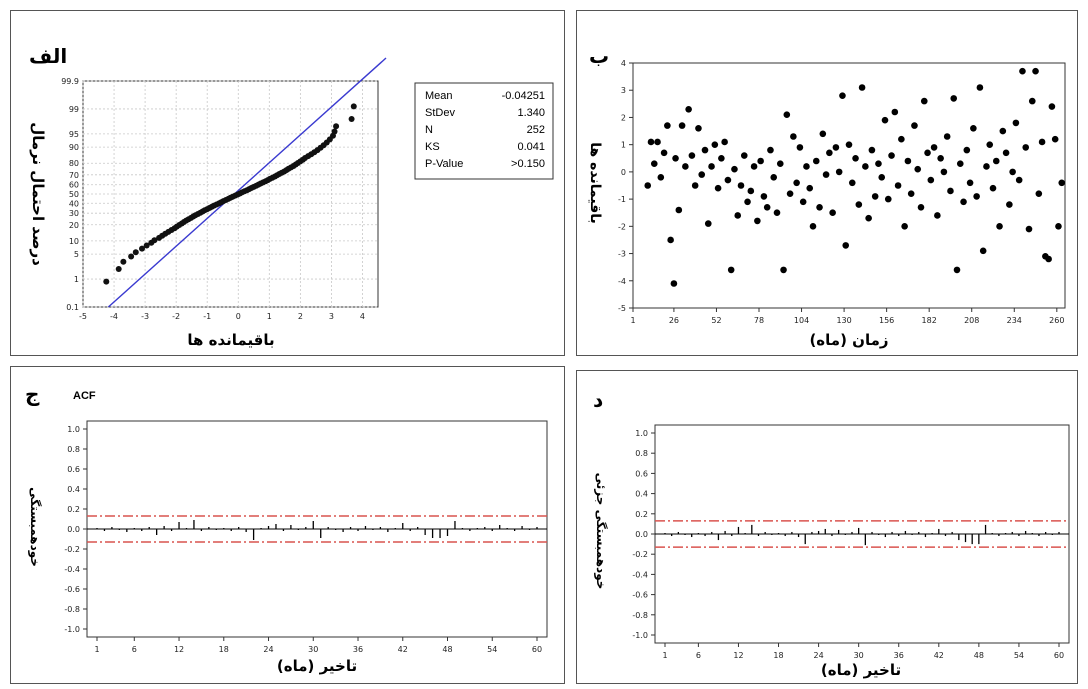  I want to click on y-tick-label: -0.4, so click(640, 574).